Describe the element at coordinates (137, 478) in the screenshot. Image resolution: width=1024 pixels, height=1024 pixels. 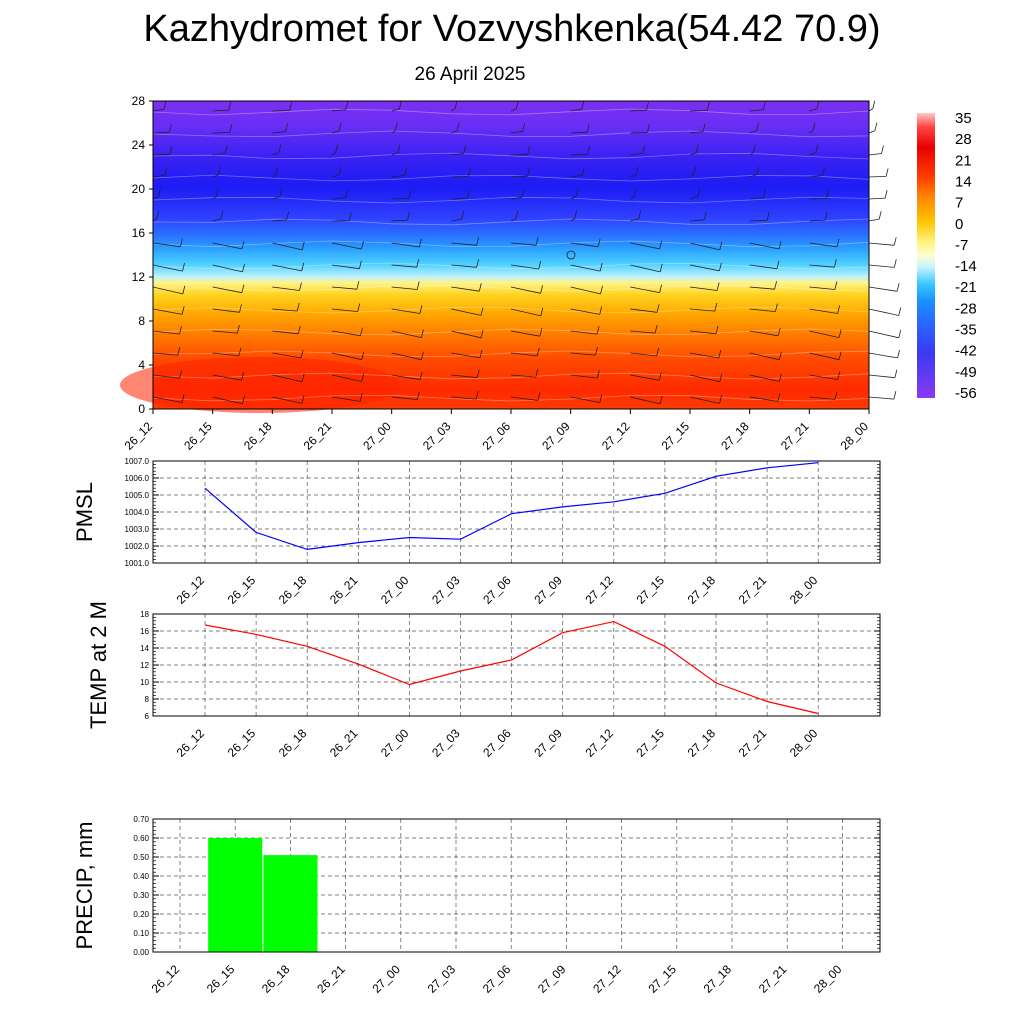
I see `y-tick-label: 1006.0` at that location.